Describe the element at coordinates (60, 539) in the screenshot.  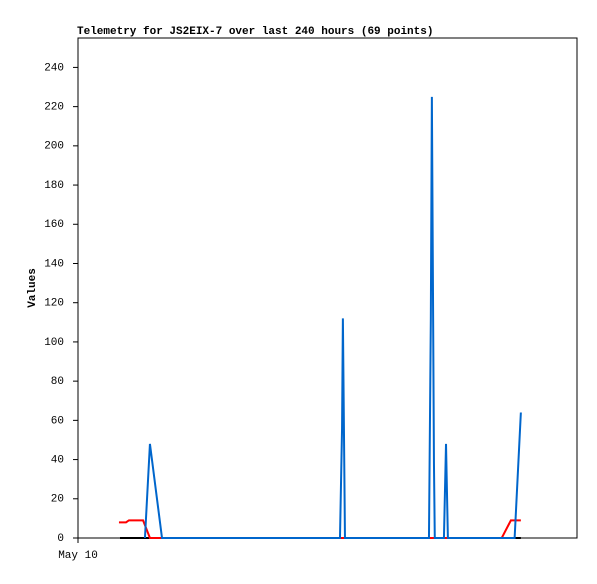
I see `y-tick-label: 0` at that location.